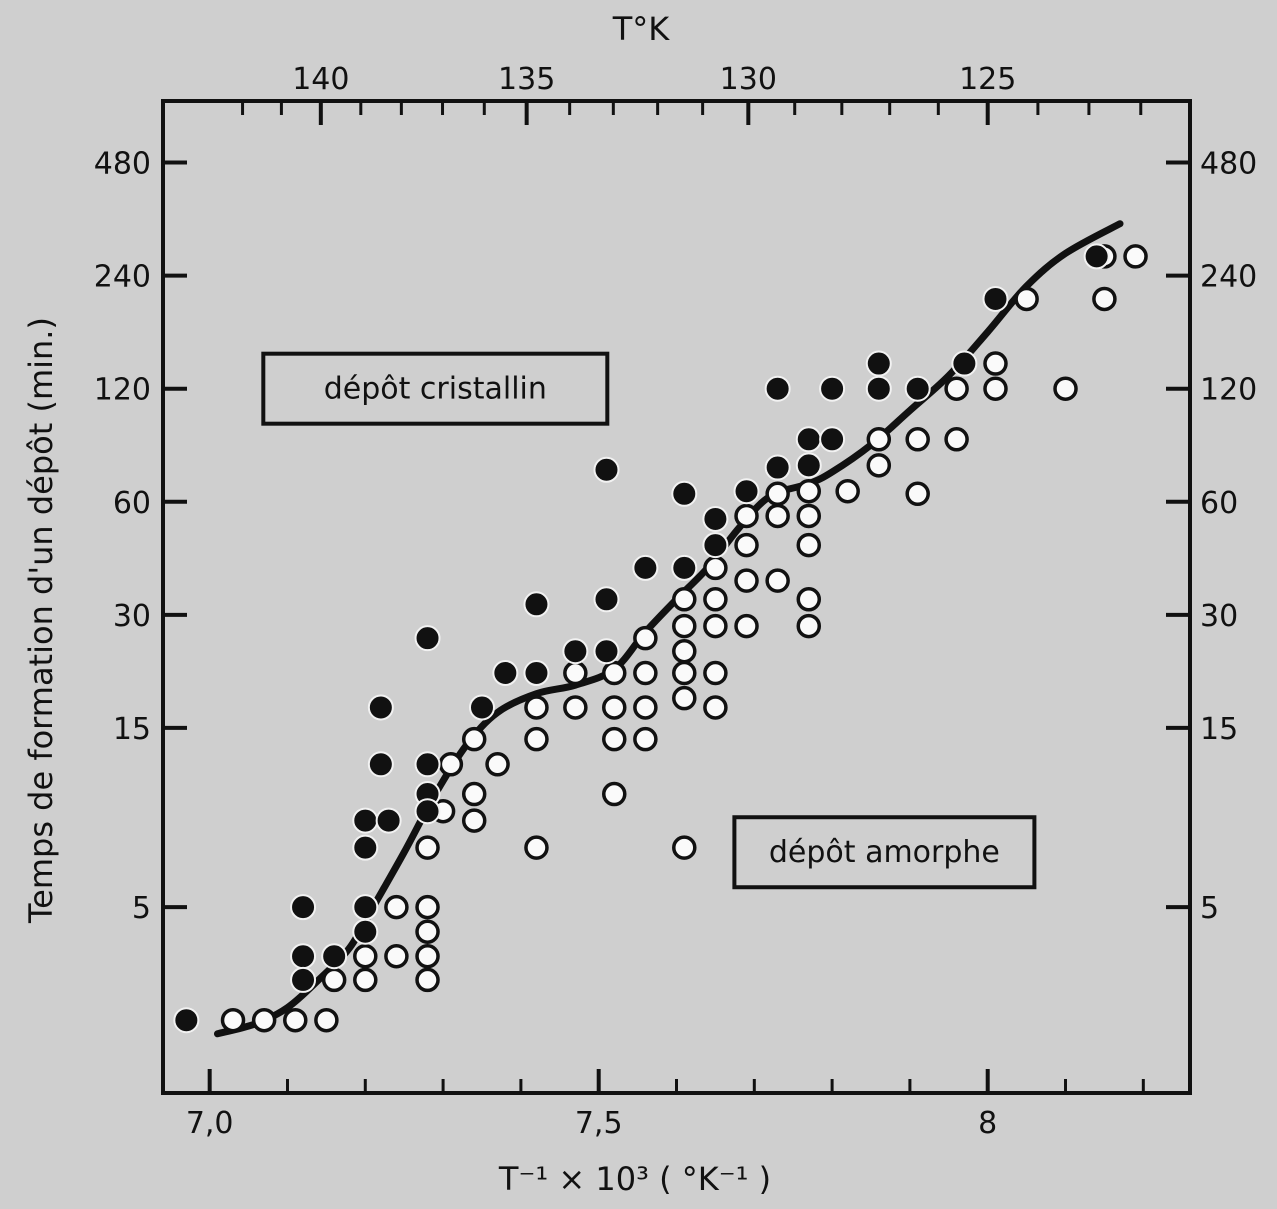 The width and height of the screenshot is (1277, 1209). Describe the element at coordinates (122, 390) in the screenshot. I see `y-tick-label-left: 120` at that location.